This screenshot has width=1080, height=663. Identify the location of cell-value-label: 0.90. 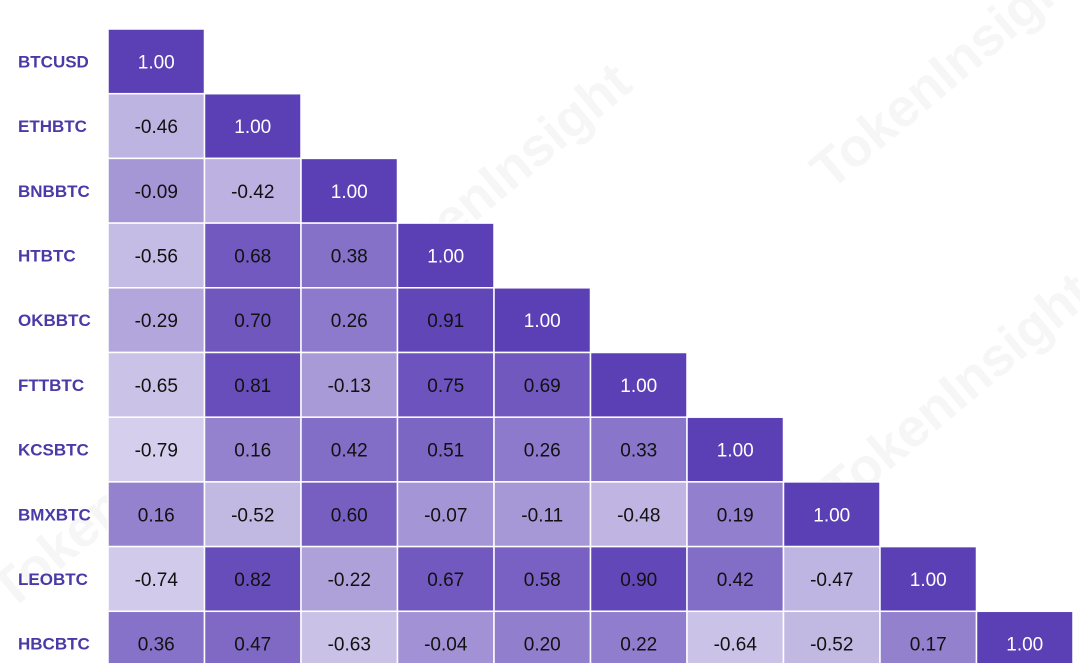
(638, 580).